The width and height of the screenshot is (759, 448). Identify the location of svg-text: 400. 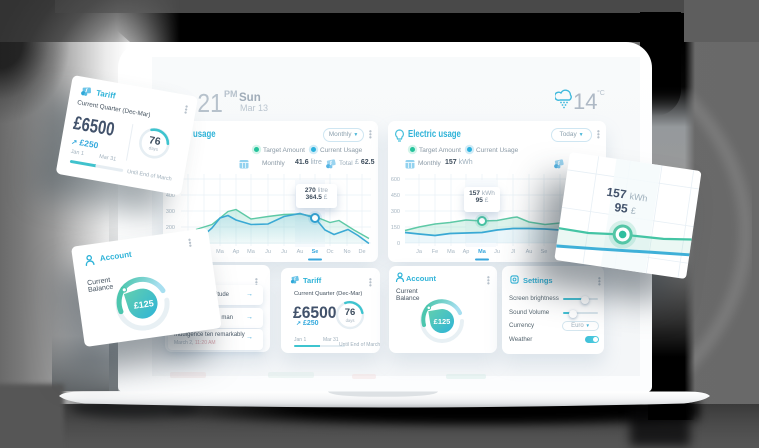
(170, 196).